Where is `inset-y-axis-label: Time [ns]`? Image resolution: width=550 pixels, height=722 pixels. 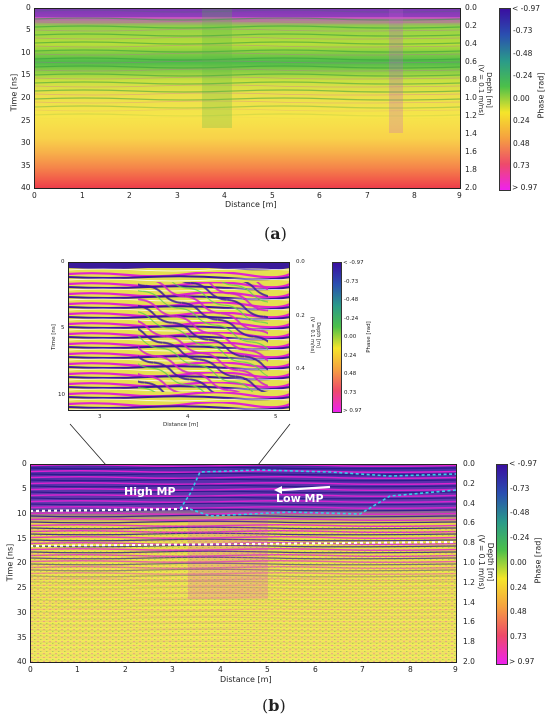
inset-y-axis-label: Time [ns] is located at coordinates (54, 337).